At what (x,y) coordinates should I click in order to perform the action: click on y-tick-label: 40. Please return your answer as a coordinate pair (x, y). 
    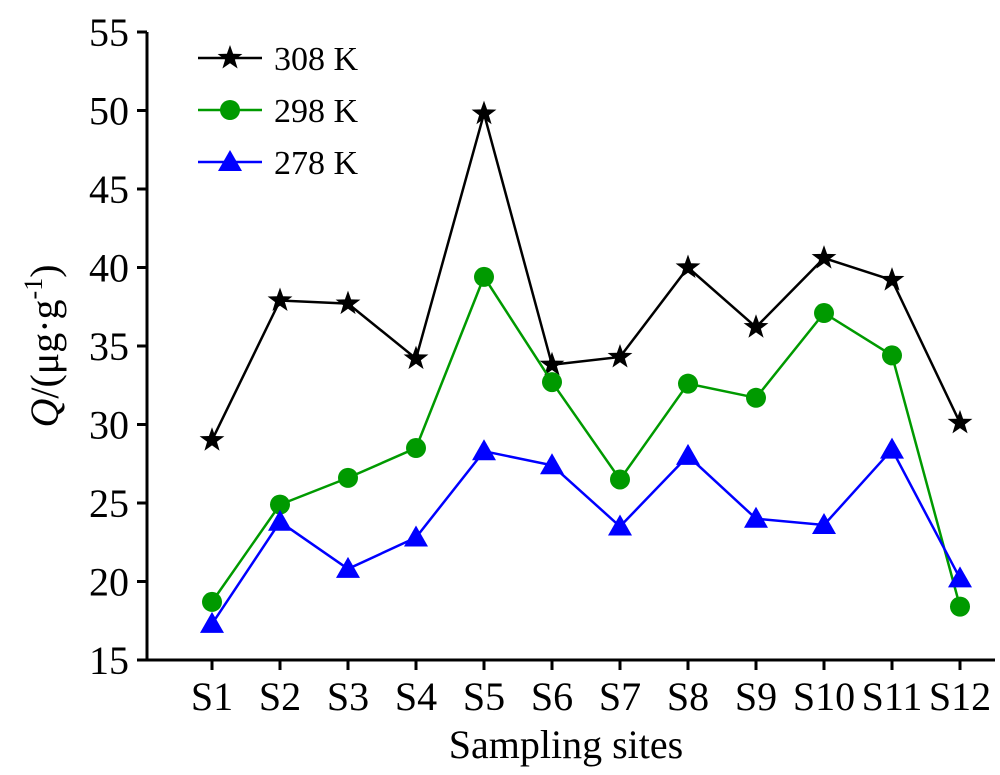
    Looking at the image, I should click on (109, 268).